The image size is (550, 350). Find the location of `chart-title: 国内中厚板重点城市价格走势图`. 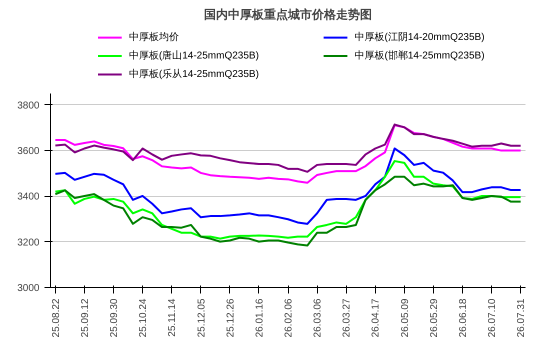

chart-title: 国内中厚板重点城市价格走势图 is located at coordinates (288, 15).